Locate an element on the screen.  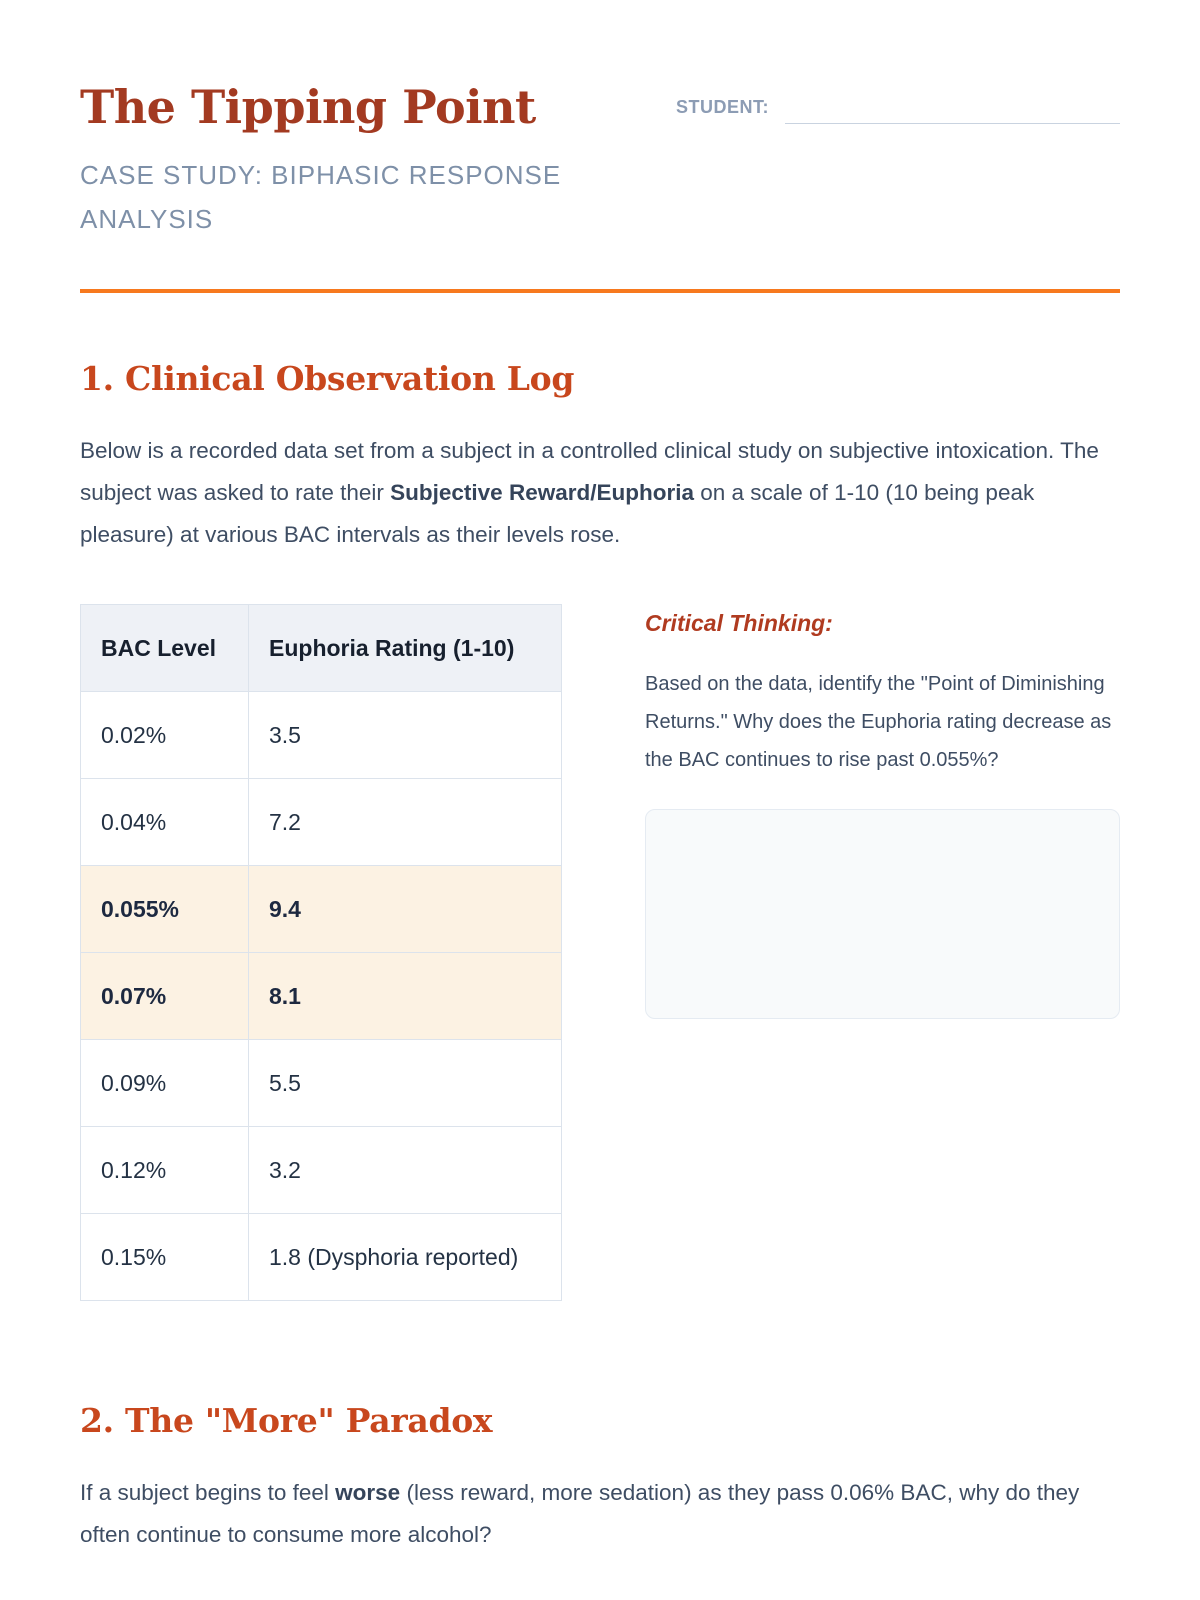
column-header-bac: BAC Level is located at coordinates (164, 647).